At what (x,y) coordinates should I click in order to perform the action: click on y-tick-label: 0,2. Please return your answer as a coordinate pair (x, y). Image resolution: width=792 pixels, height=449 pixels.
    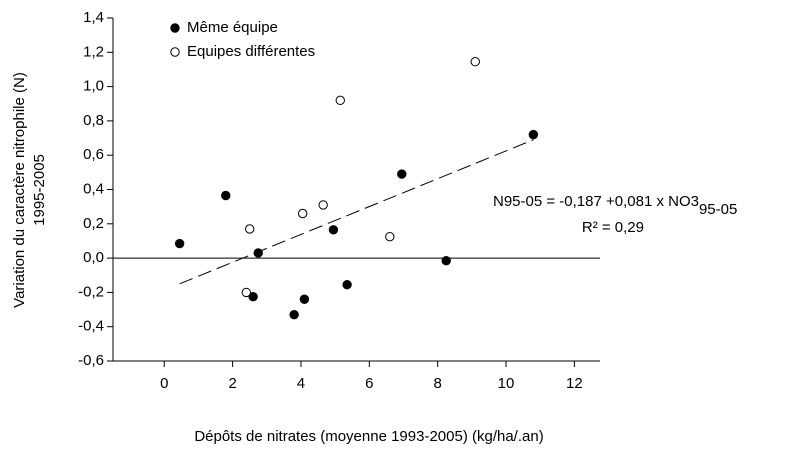
    Looking at the image, I should click on (93, 223).